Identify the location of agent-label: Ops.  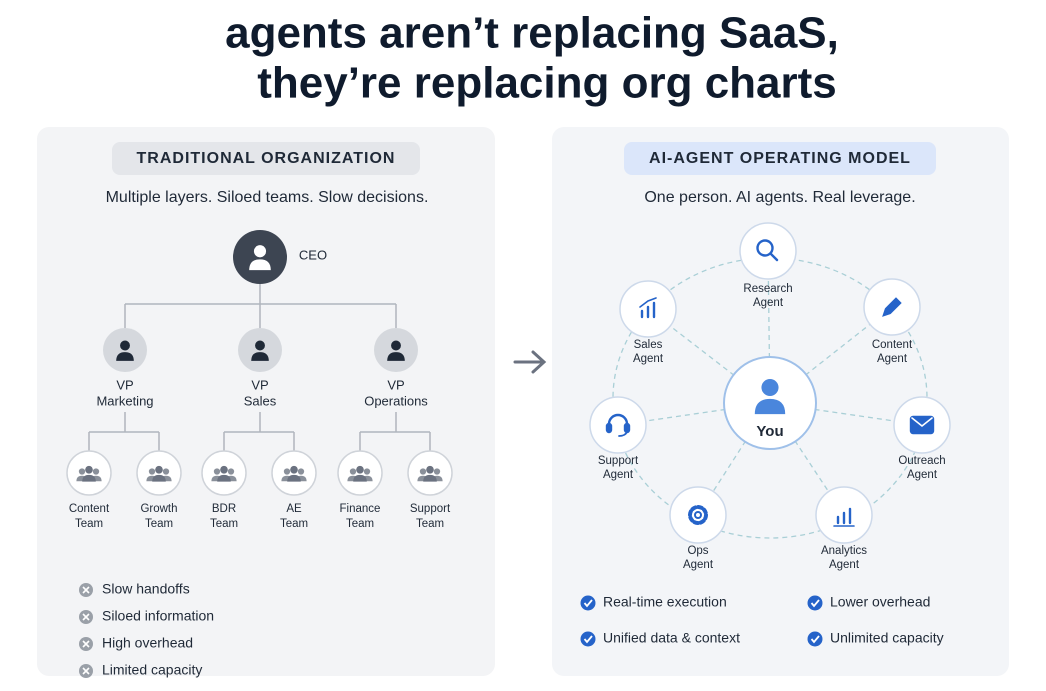
(697, 551).